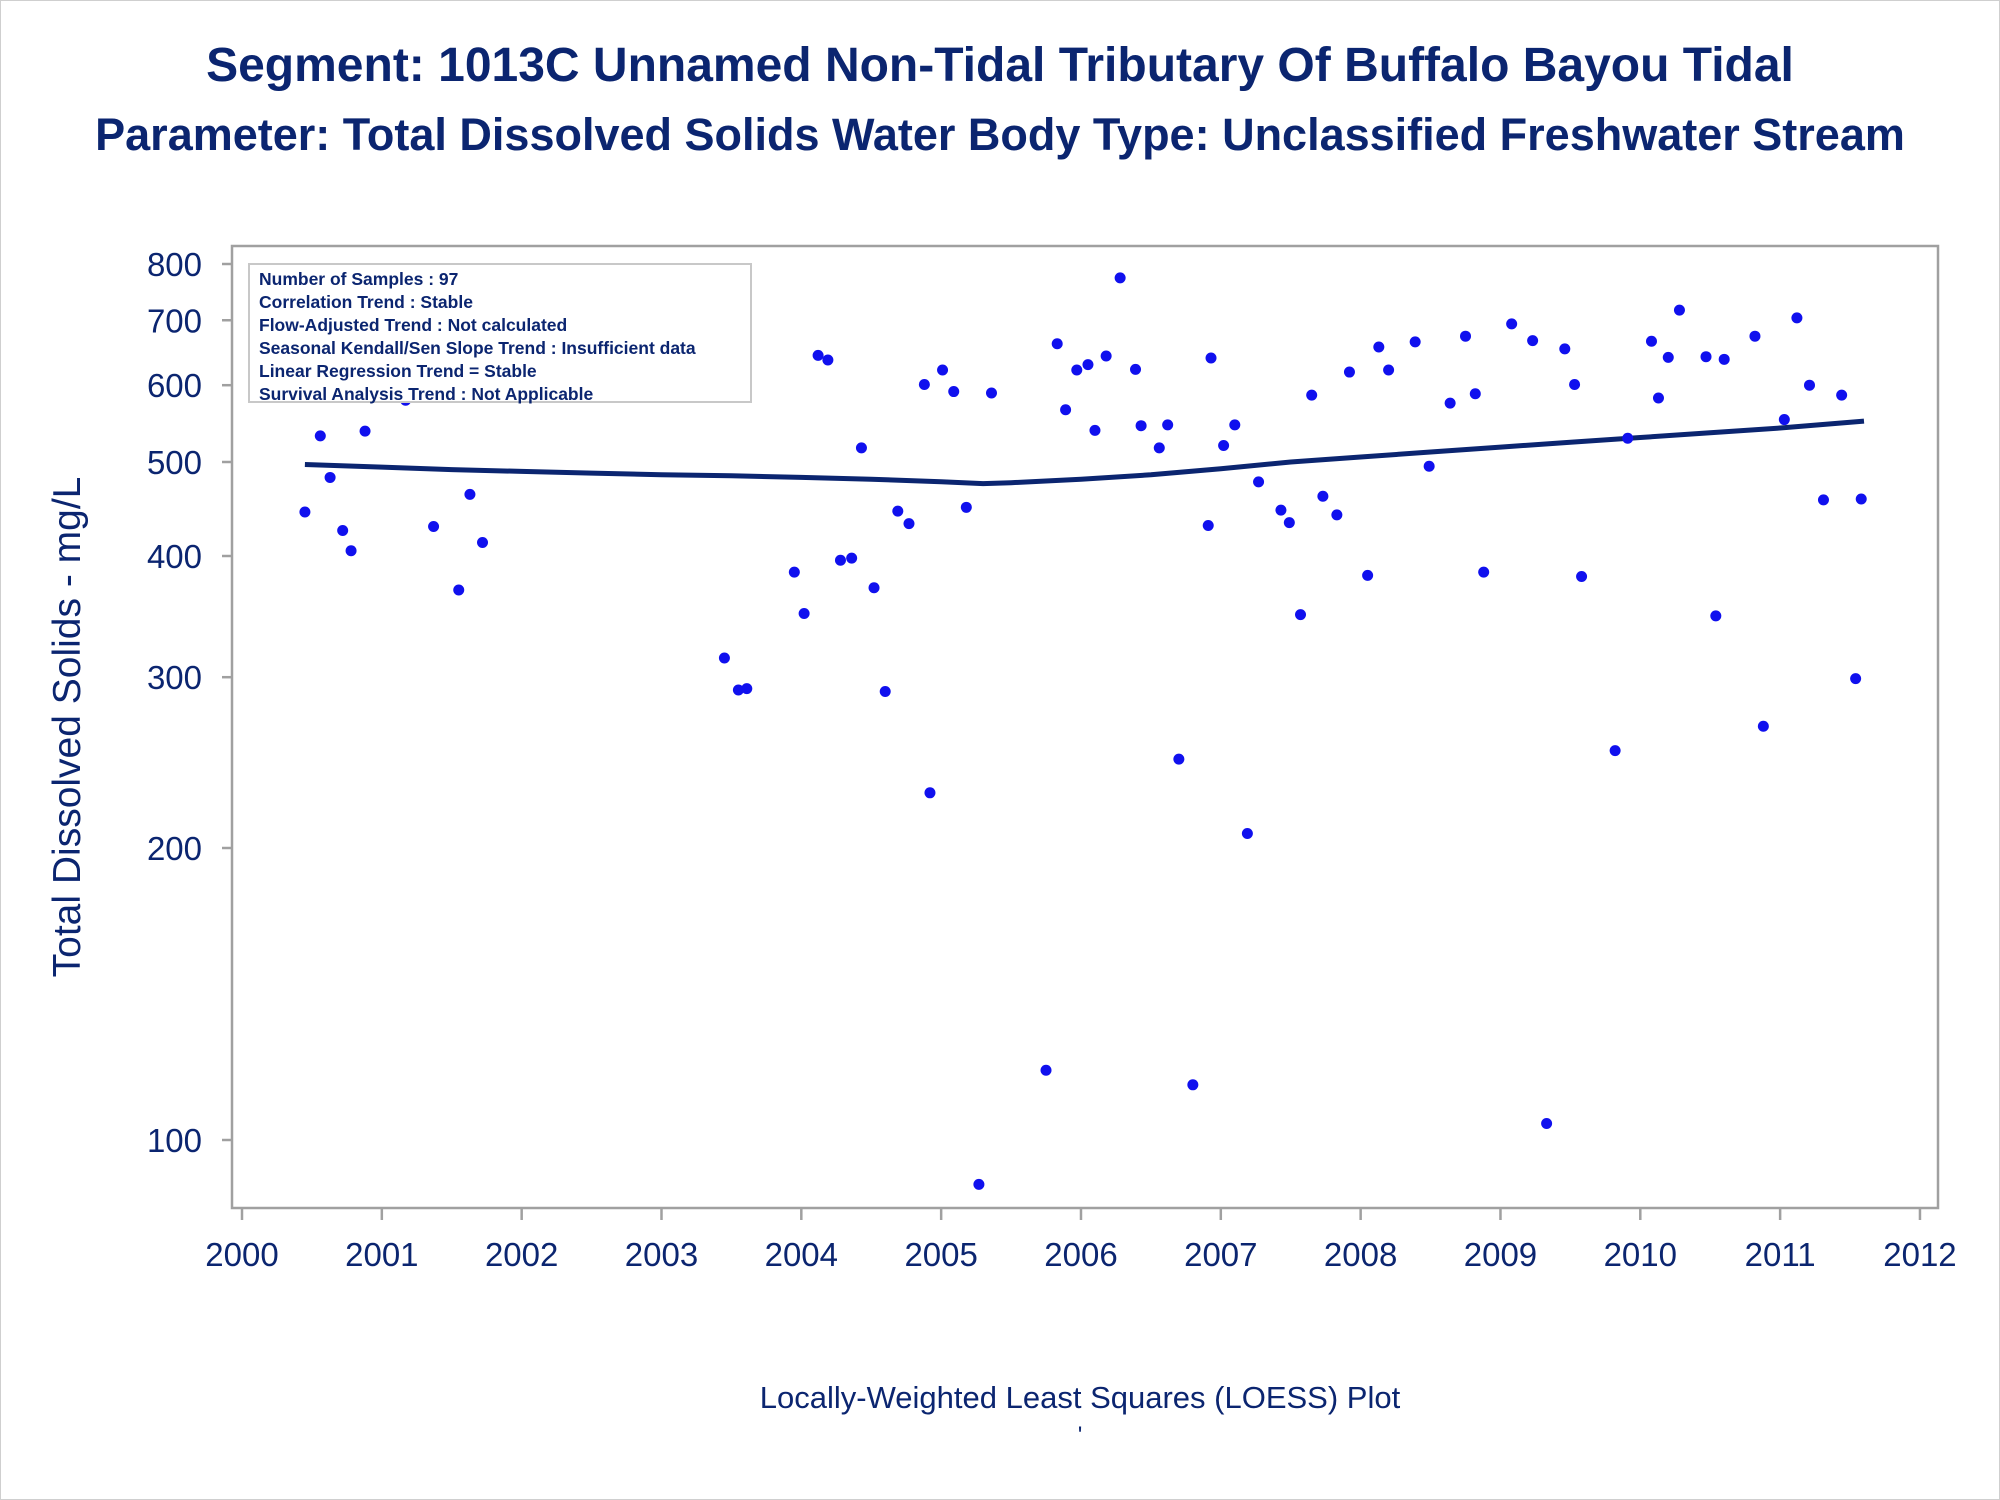 This screenshot has width=2000, height=1500. I want to click on x-tick-label: 2012, so click(1919, 1254).